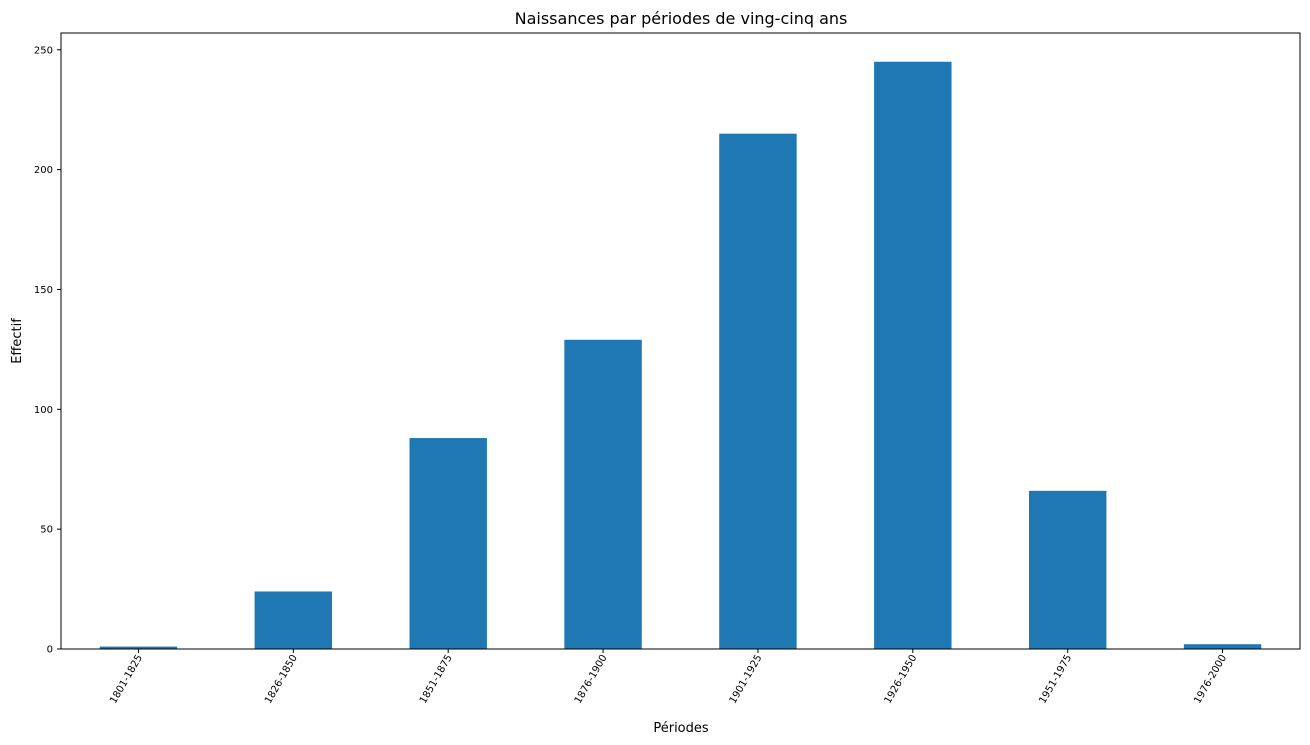  What do you see at coordinates (17, 341) in the screenshot?
I see `y-axis-label: Effectif` at bounding box center [17, 341].